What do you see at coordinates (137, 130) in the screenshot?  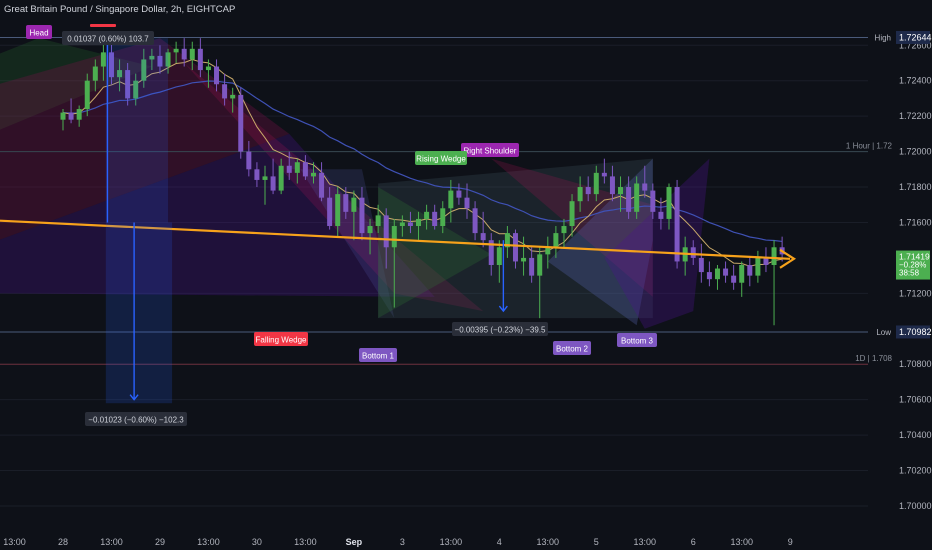 I see `measure-up-box` at bounding box center [137, 130].